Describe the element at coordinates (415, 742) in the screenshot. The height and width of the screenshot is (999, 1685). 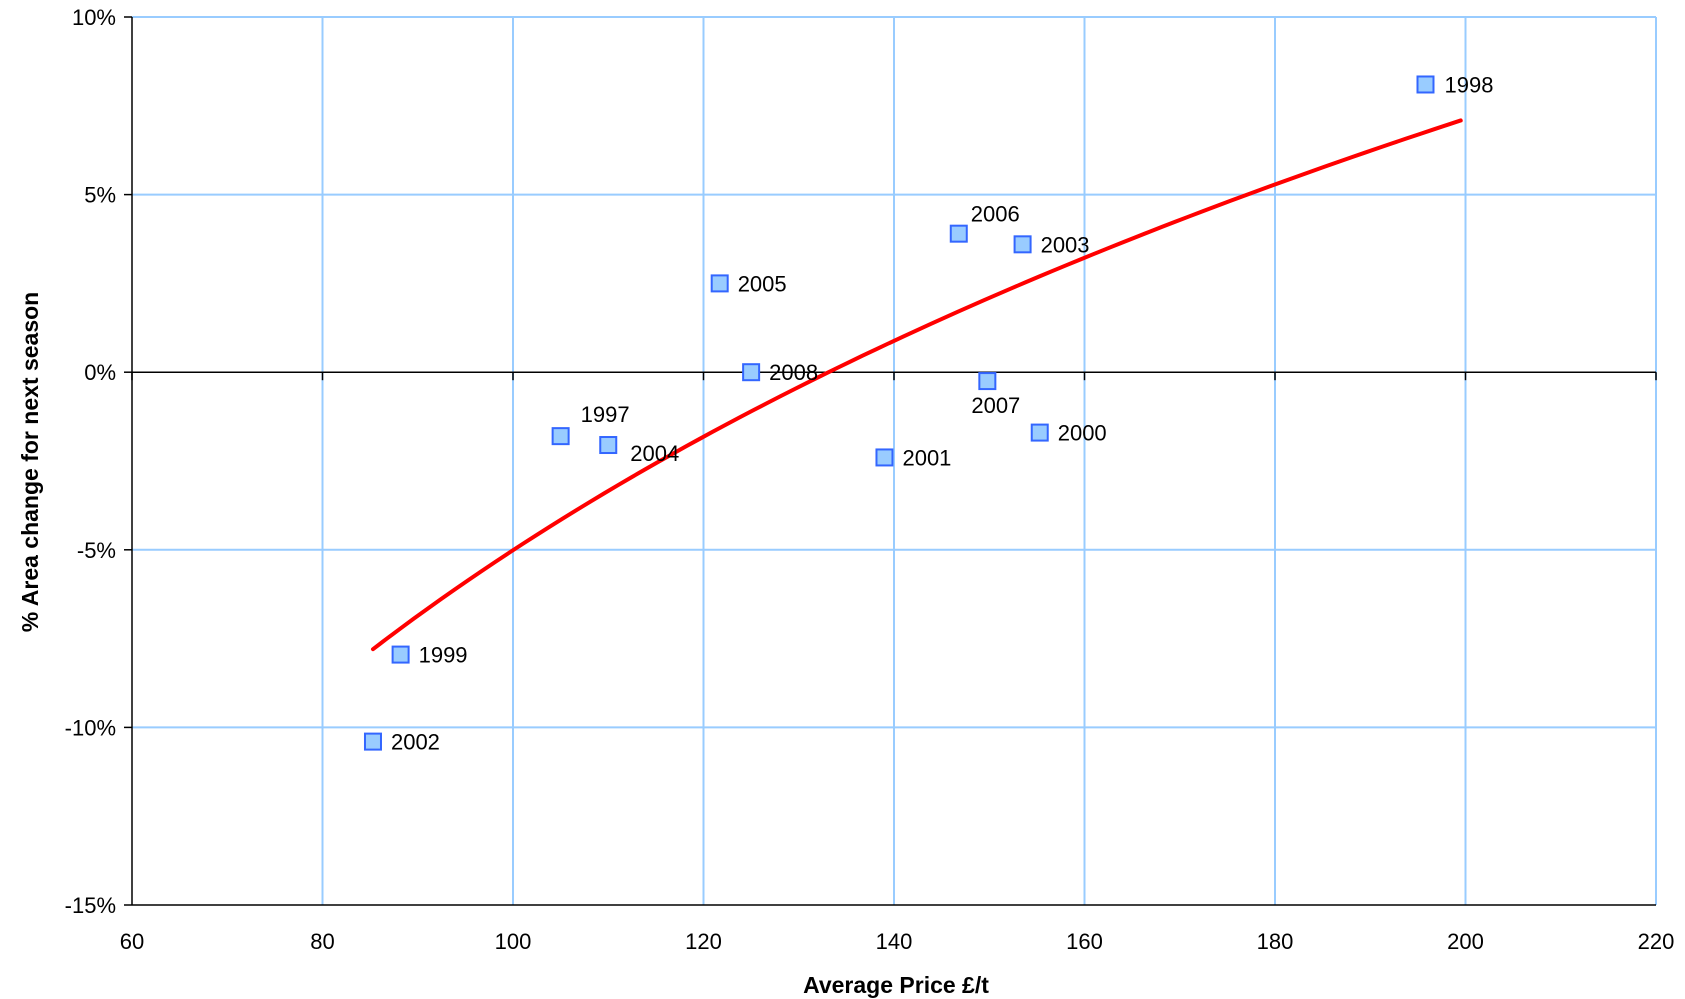
I see `data-label-2002: 2002` at that location.